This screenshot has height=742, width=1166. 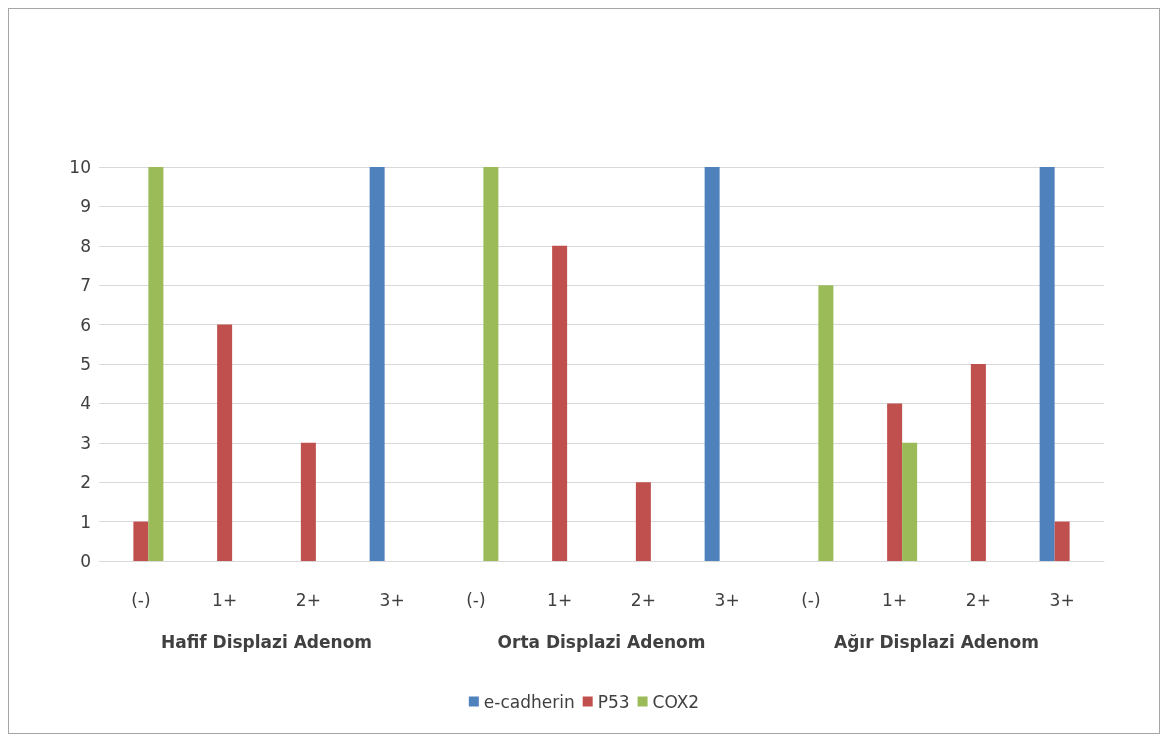 What do you see at coordinates (266, 641) in the screenshot?
I see `text: Hafif Displazi Adenom` at bounding box center [266, 641].